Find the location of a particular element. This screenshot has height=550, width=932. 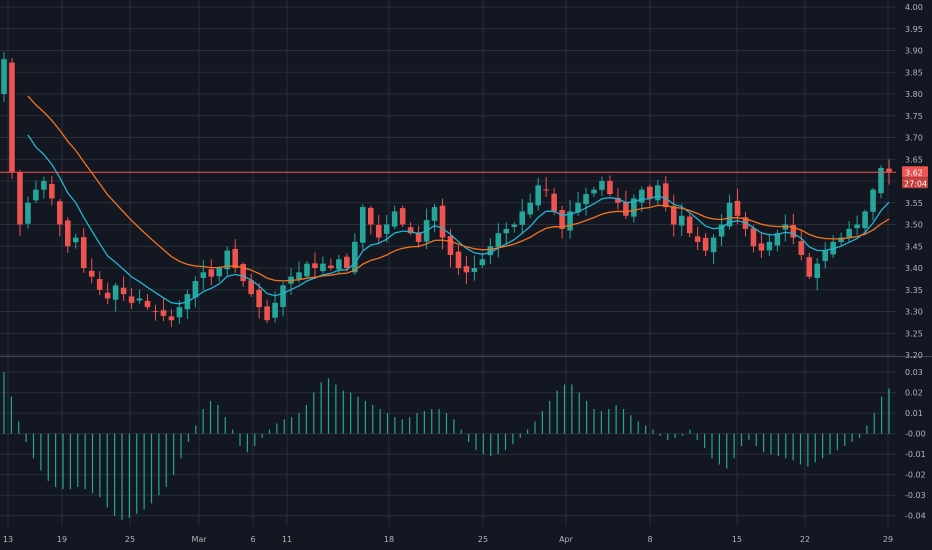

price-tags: 3.62 27:04 is located at coordinates (915, 177).